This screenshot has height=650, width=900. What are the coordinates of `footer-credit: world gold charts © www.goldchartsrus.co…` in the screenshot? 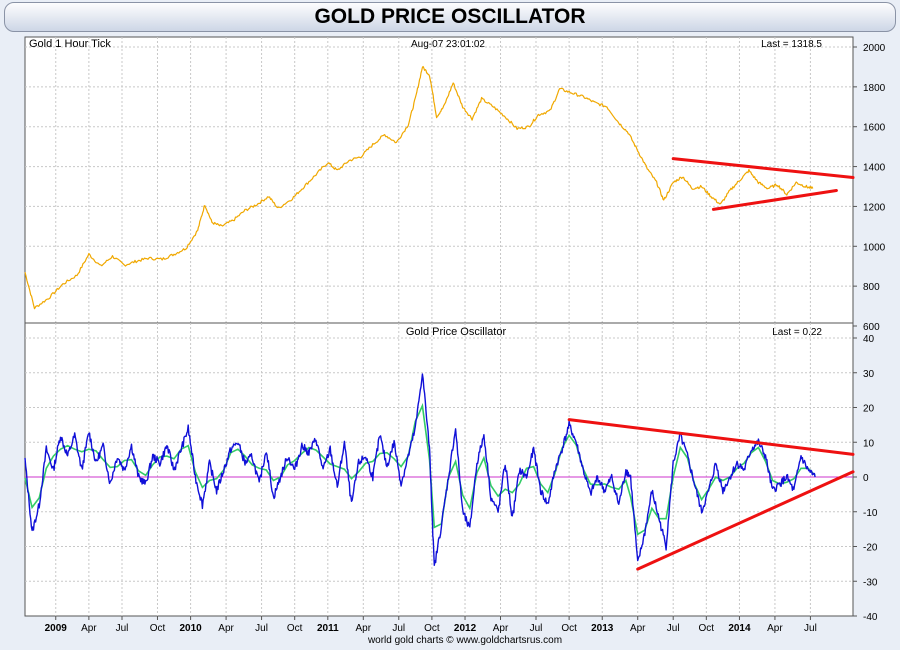 It's located at (464, 640).